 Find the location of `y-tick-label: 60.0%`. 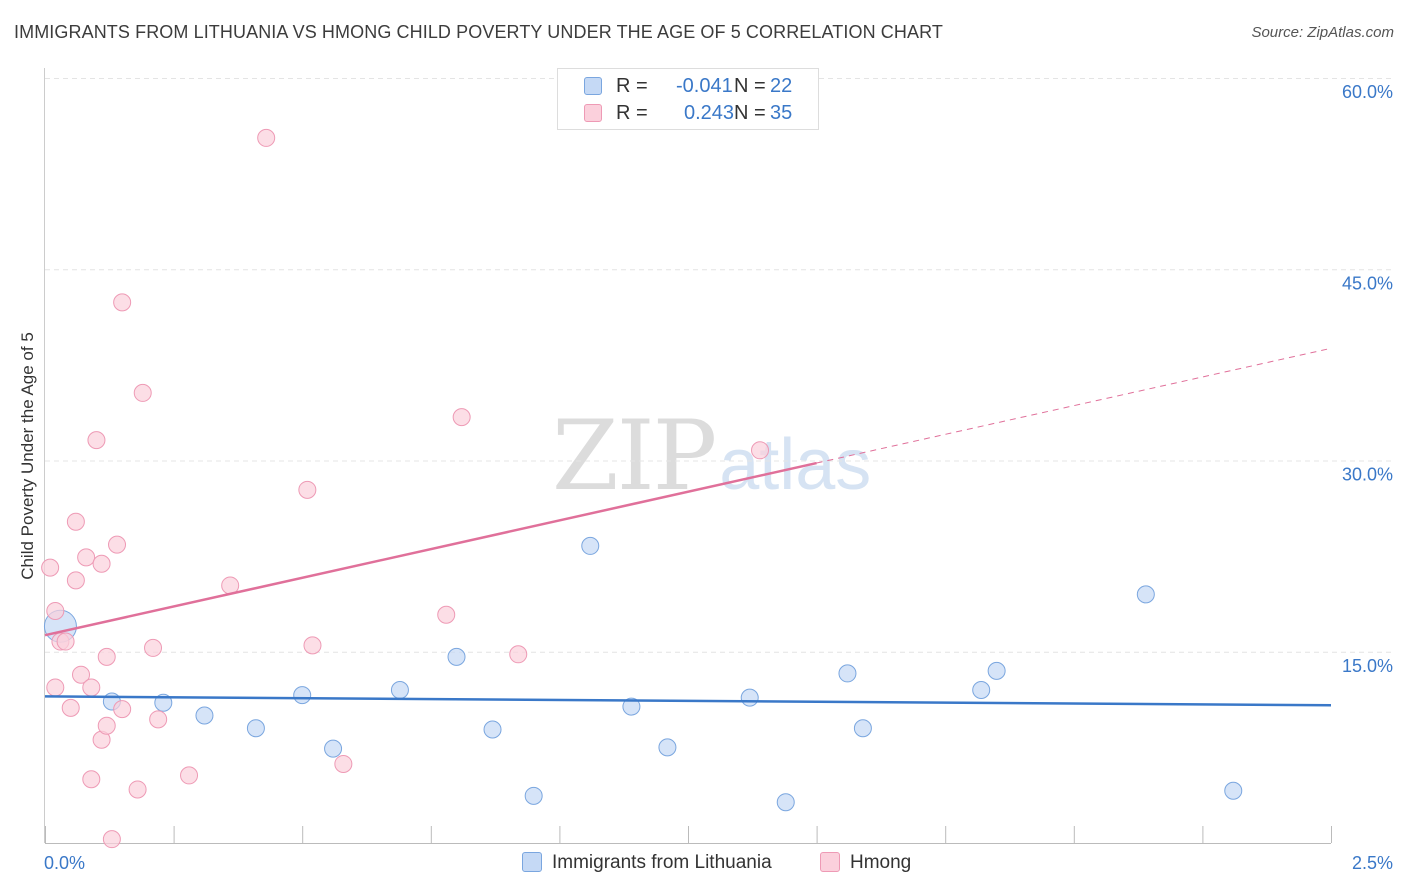

y-tick-label: 60.0% is located at coordinates (1367, 92).